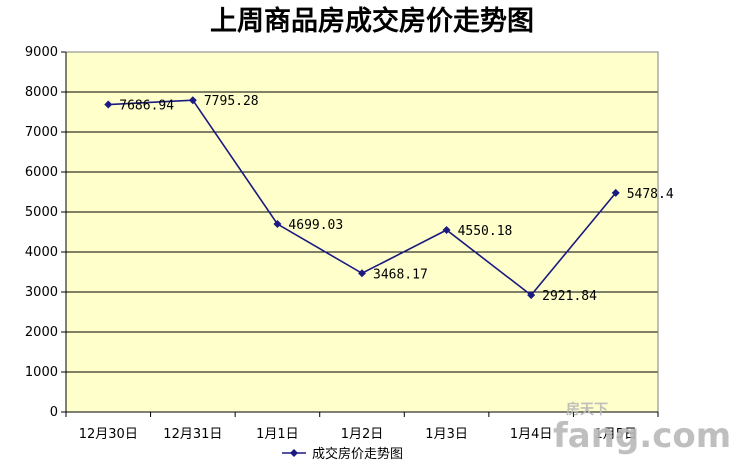 The width and height of the screenshot is (744, 467). What do you see at coordinates (41, 372) in the screenshot?
I see `y-tick-label: 1000` at bounding box center [41, 372].